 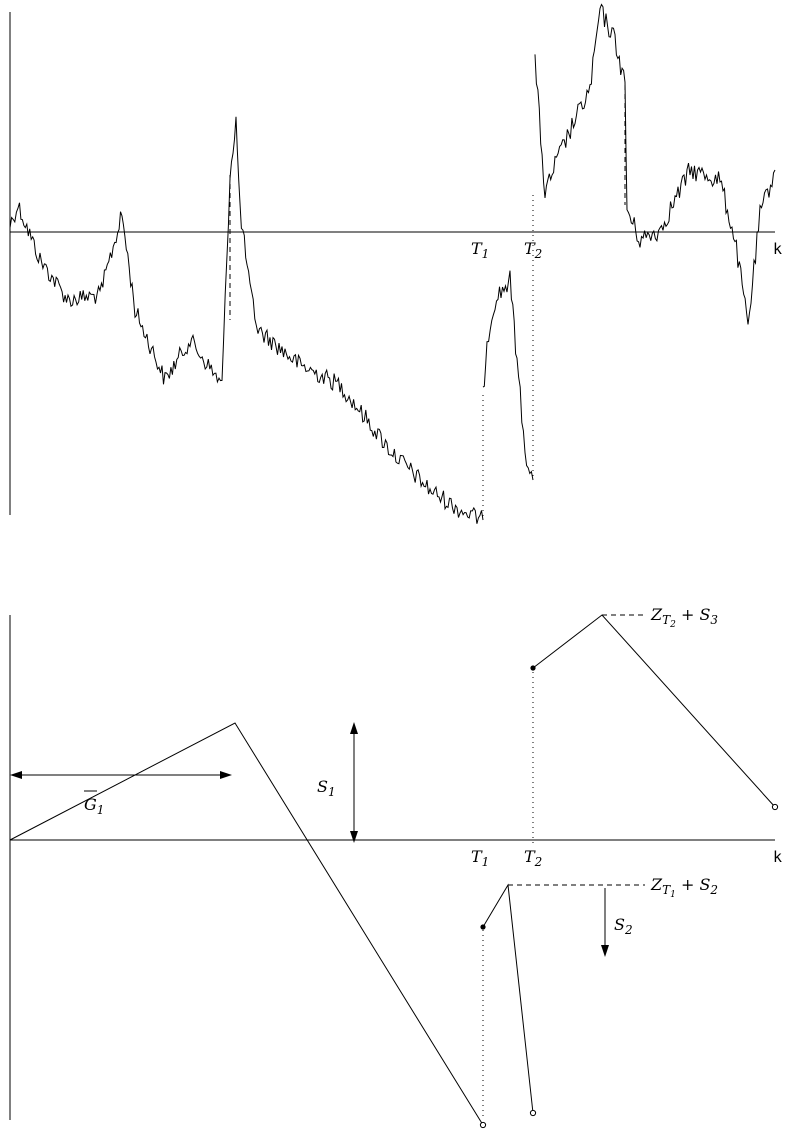 What do you see at coordinates (684, 887) in the screenshot?
I see `z-t1-s2-label: ZT1 + S2` at bounding box center [684, 887].